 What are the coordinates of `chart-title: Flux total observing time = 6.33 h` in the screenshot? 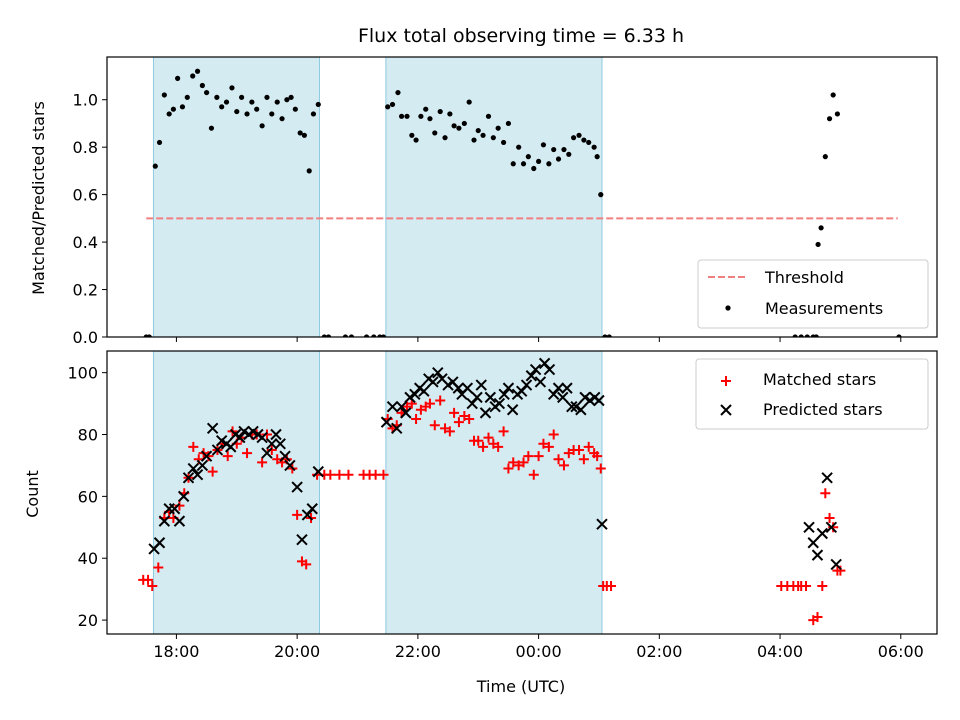 It's located at (521, 36).